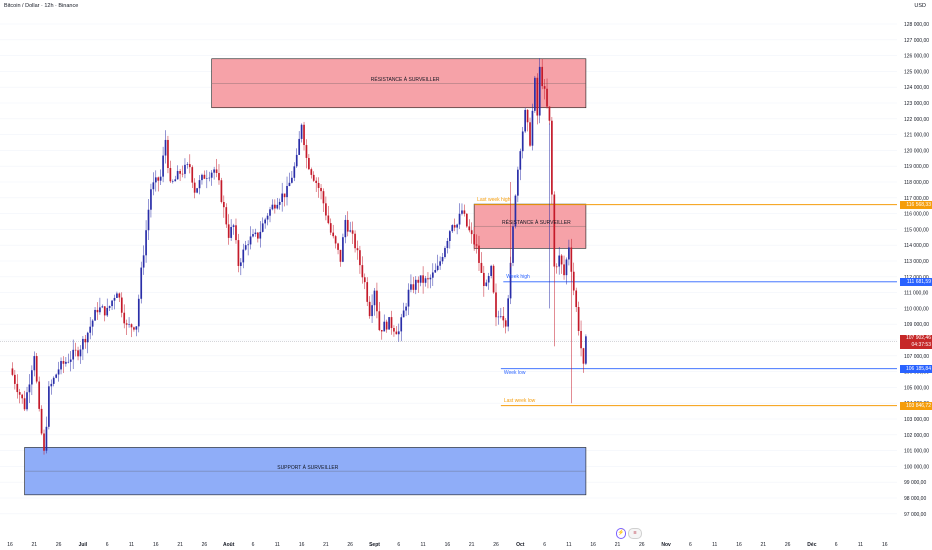  What do you see at coordinates (916, 294) in the screenshot?
I see `y-tick-label: 111 000,00` at bounding box center [916, 294].